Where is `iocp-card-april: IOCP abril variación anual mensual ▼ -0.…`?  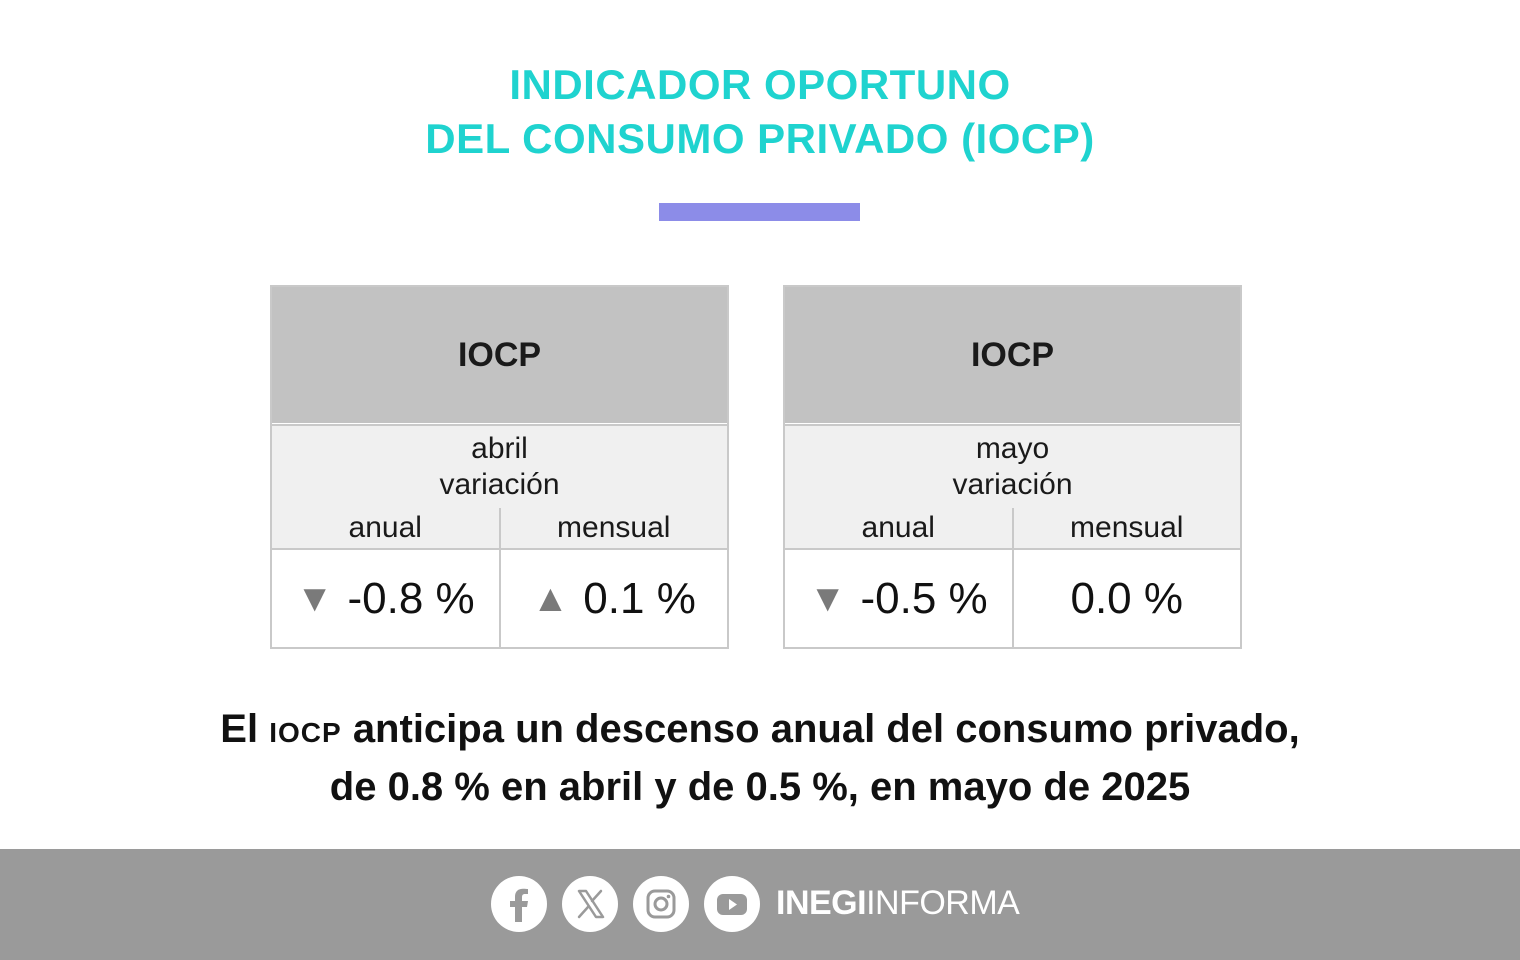
iocp-card-april: IOCP abril variación anual mensual ▼ -0.… is located at coordinates (499, 467).